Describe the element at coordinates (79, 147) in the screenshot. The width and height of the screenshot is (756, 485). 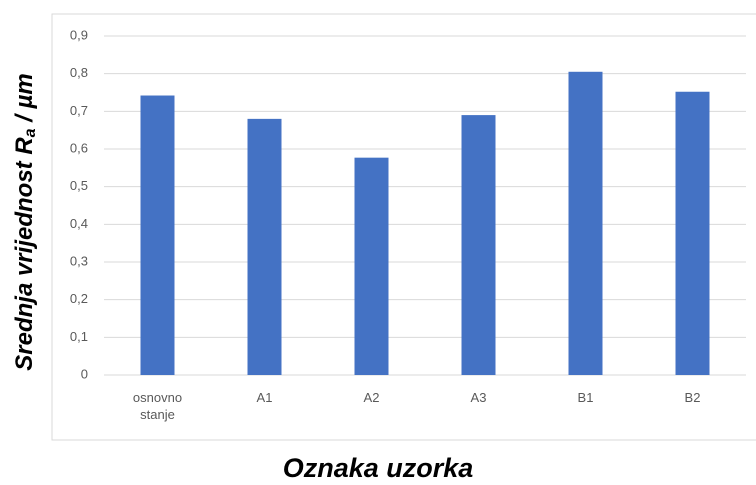
I see `y-tick-label: 0,6` at that location.